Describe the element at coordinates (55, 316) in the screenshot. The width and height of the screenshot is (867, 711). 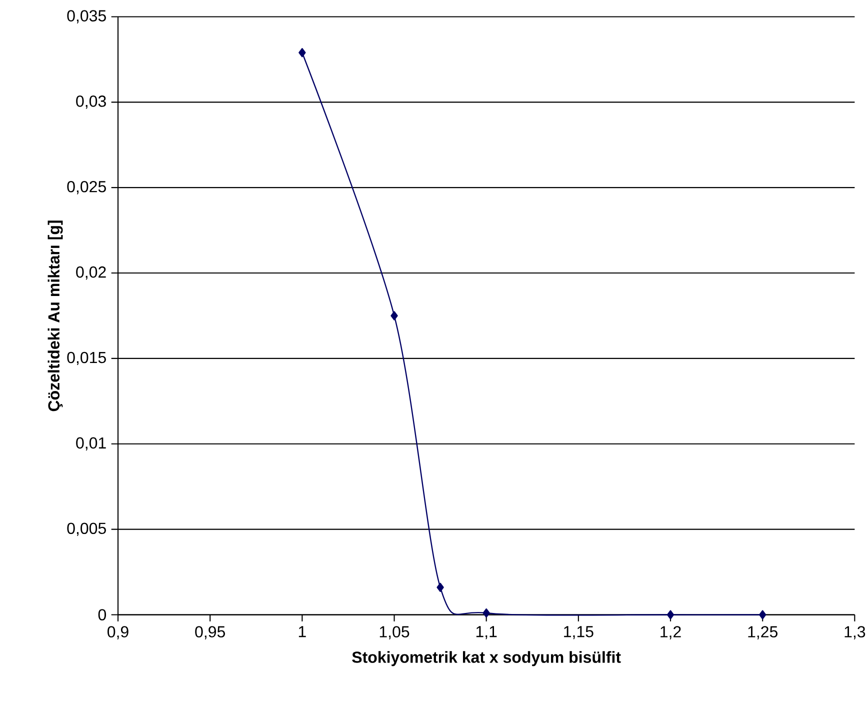
I see `y-axis-title: Çözeltideki Au miktarı [g]` at that location.